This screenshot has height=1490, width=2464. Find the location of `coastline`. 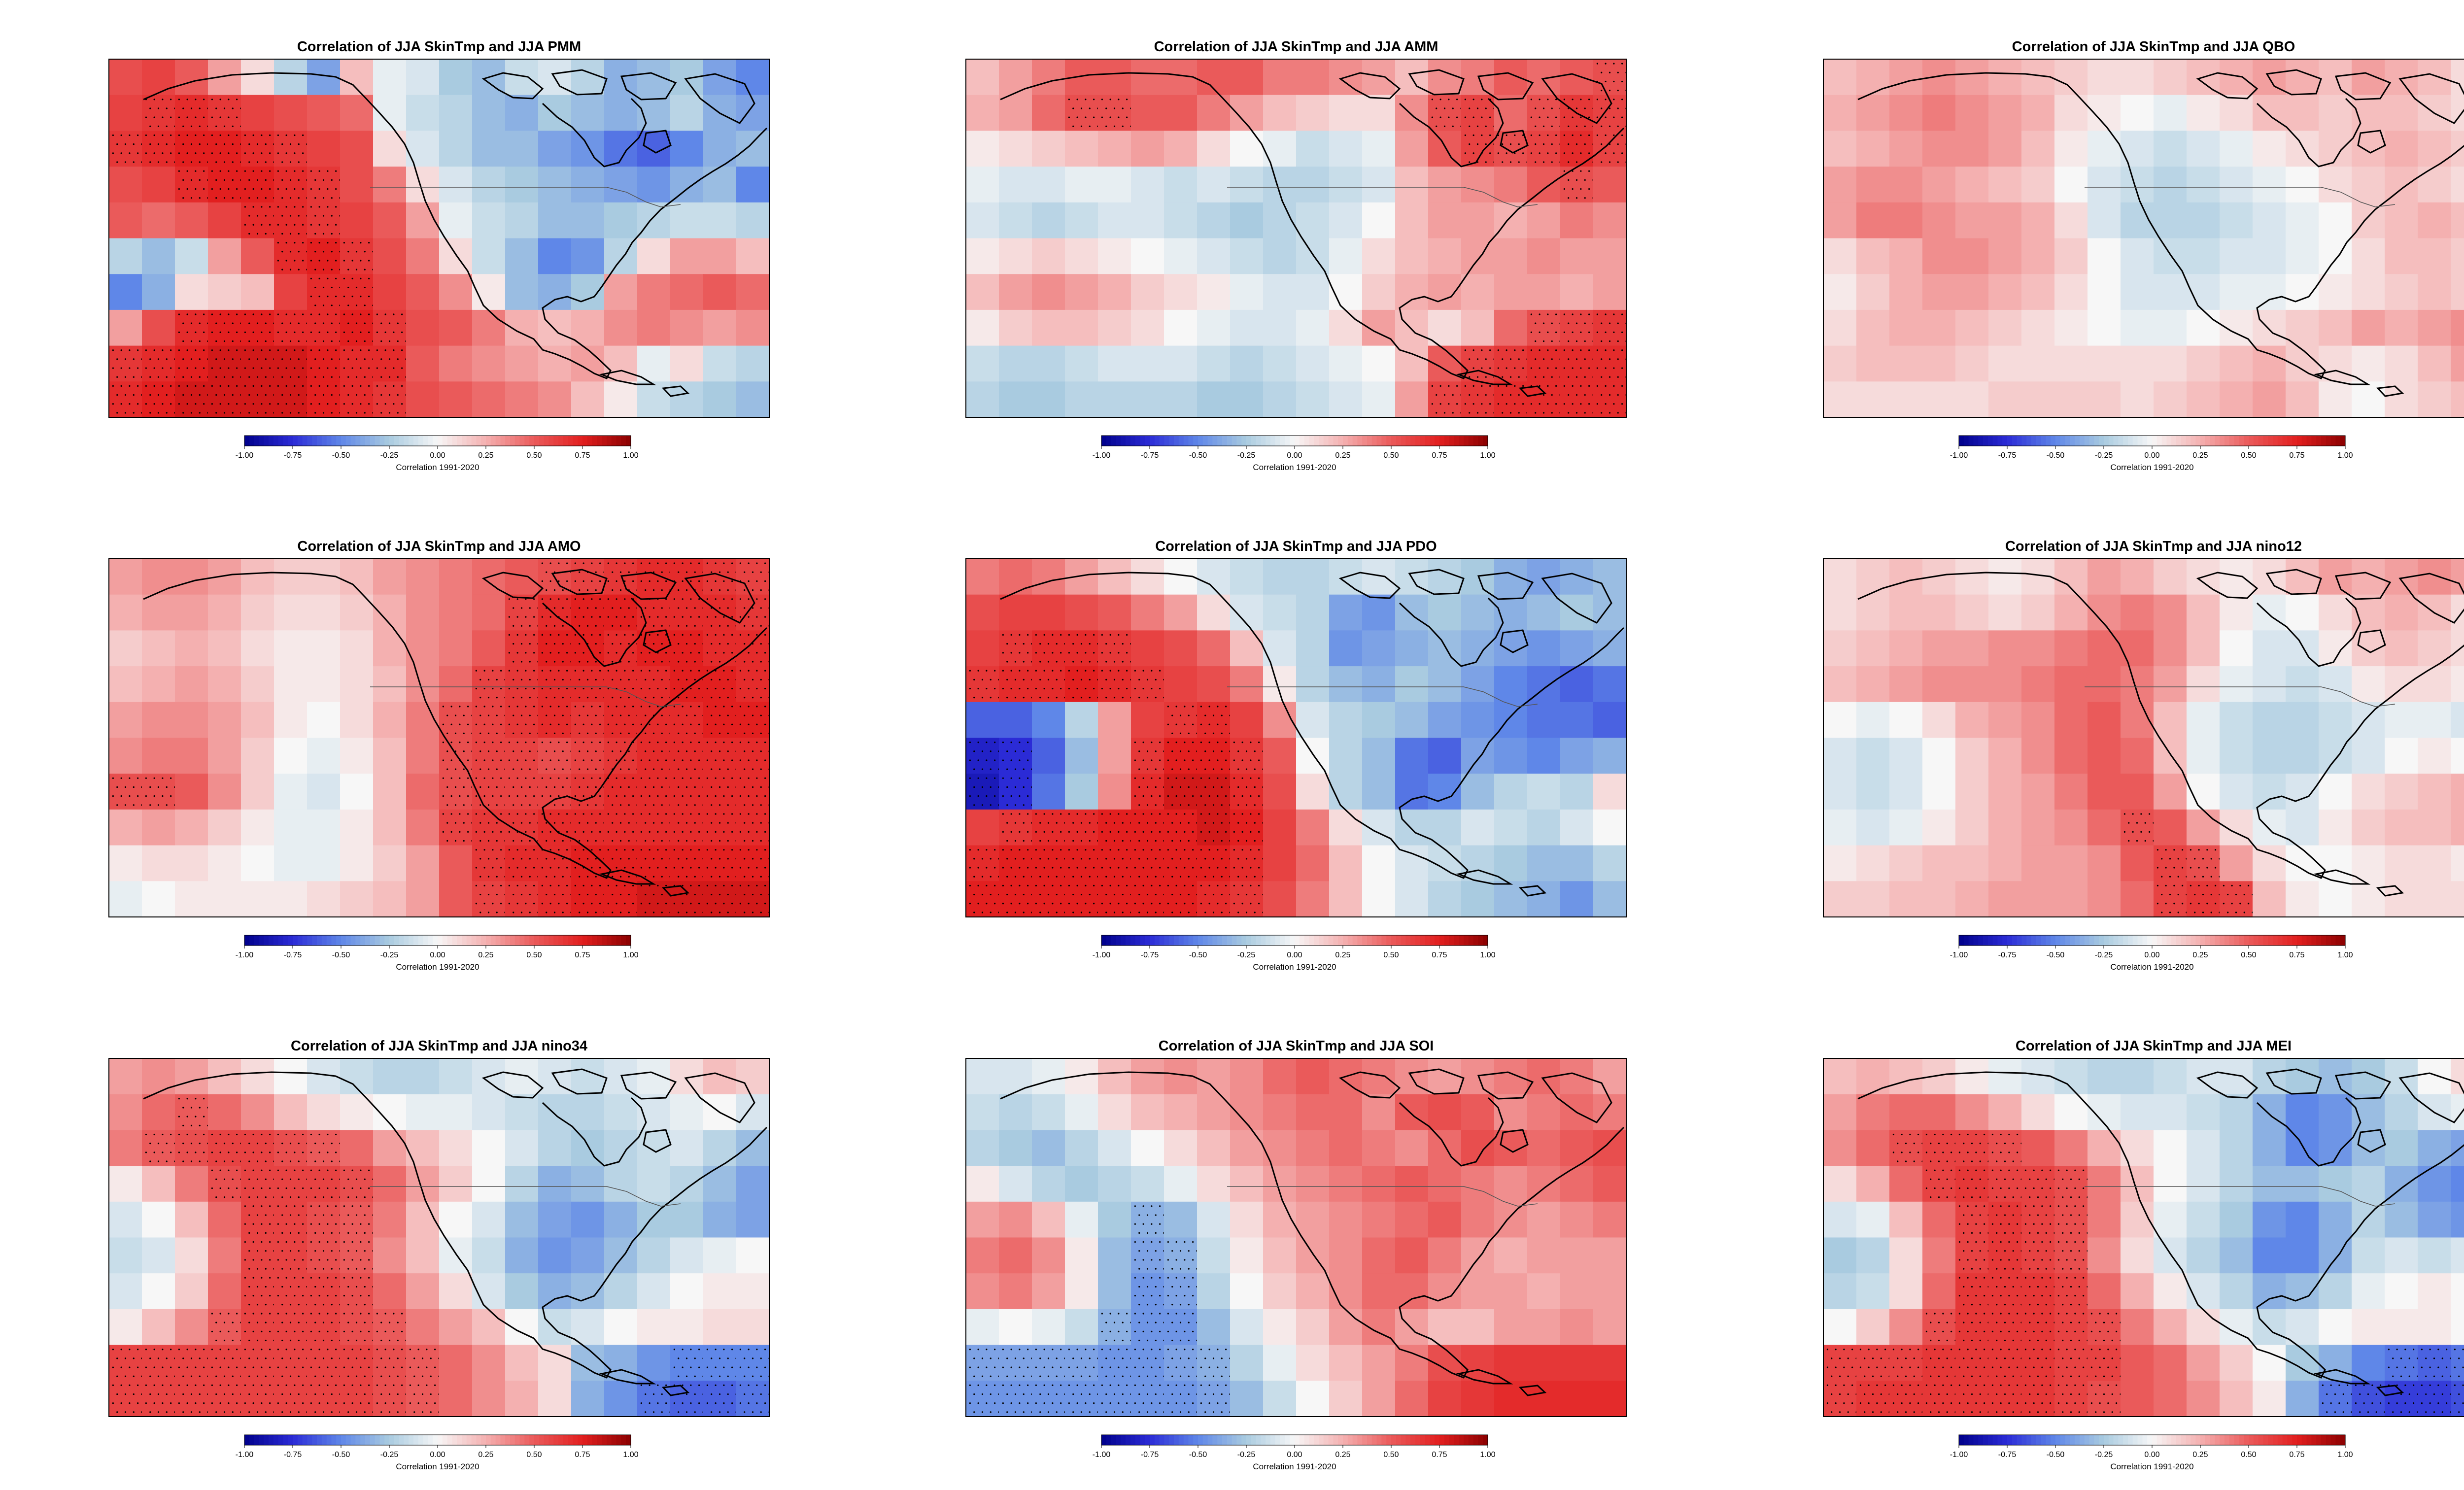

coastline is located at coordinates (2160, 1232).